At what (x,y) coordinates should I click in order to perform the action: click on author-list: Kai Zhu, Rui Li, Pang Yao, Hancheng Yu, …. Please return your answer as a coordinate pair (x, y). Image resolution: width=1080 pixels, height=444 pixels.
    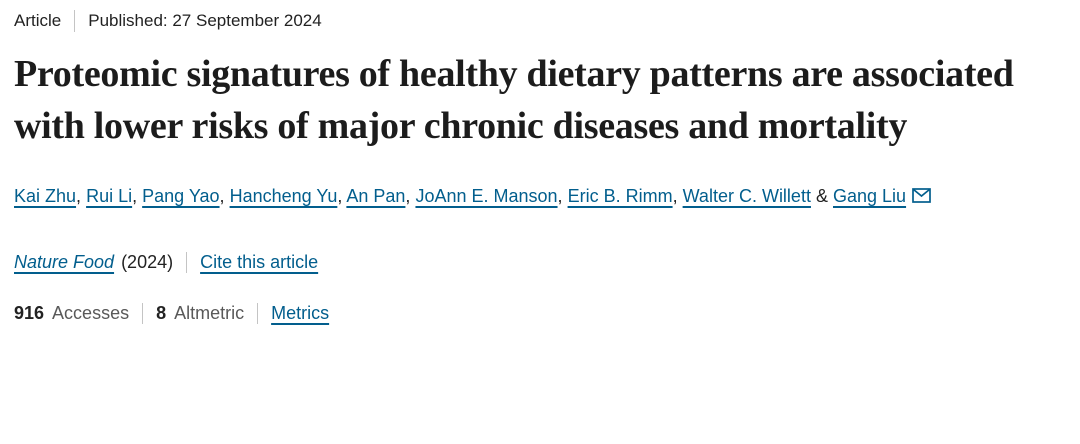
    Looking at the image, I should click on (534, 197).